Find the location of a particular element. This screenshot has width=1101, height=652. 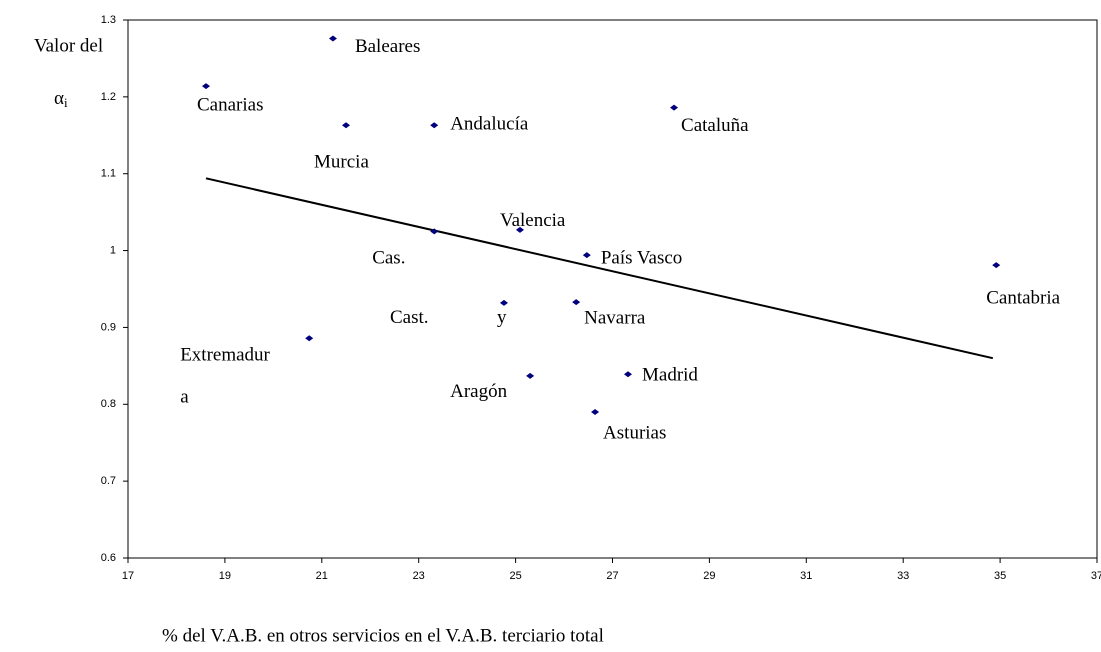

point-label: Canarias is located at coordinates (230, 104).